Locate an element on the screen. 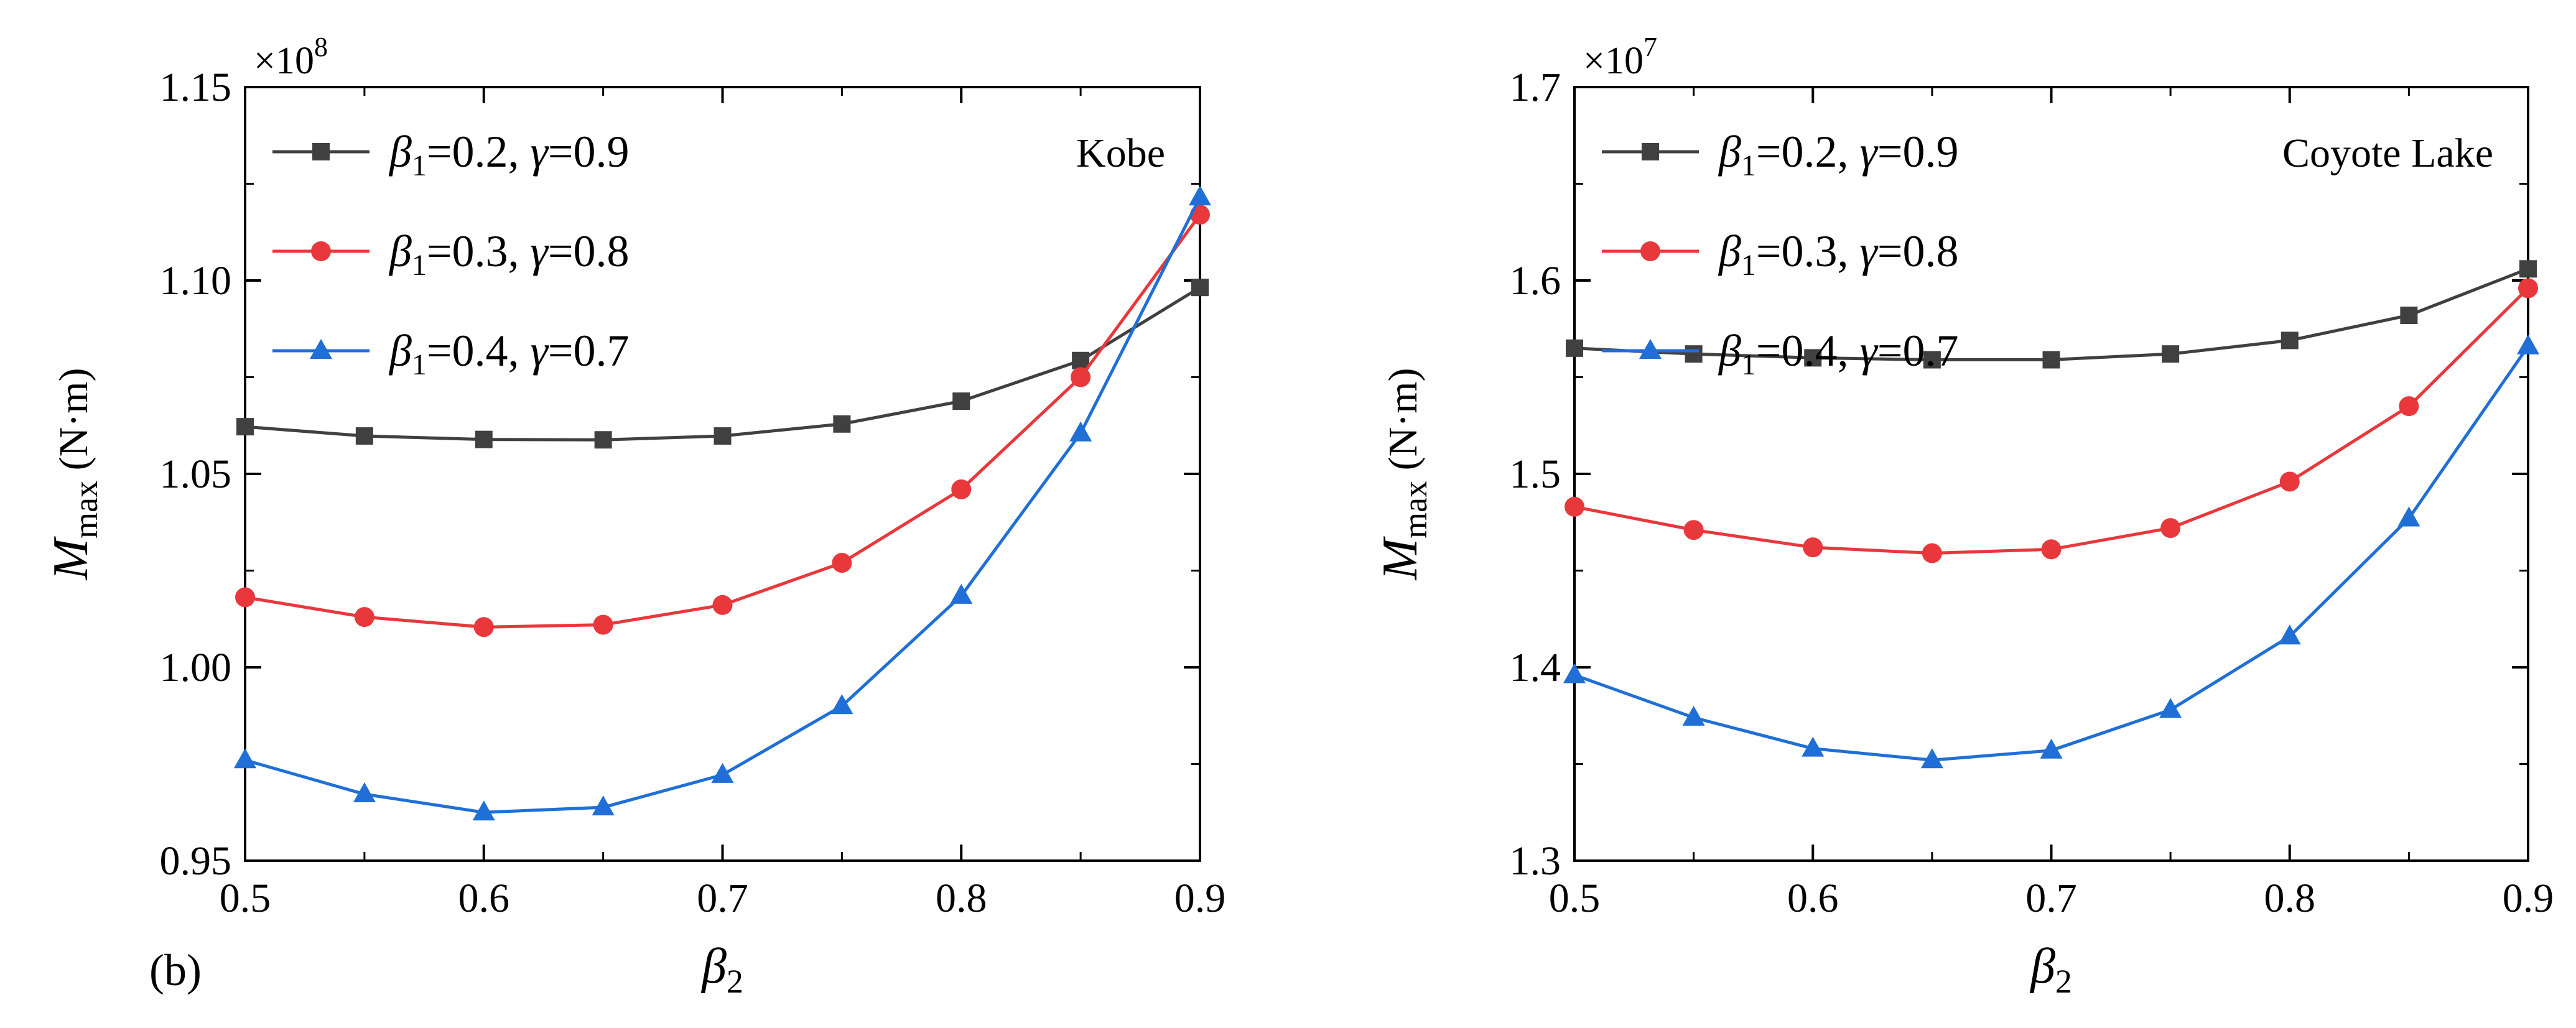  y-tick-label: 1.05 is located at coordinates (196, 474).